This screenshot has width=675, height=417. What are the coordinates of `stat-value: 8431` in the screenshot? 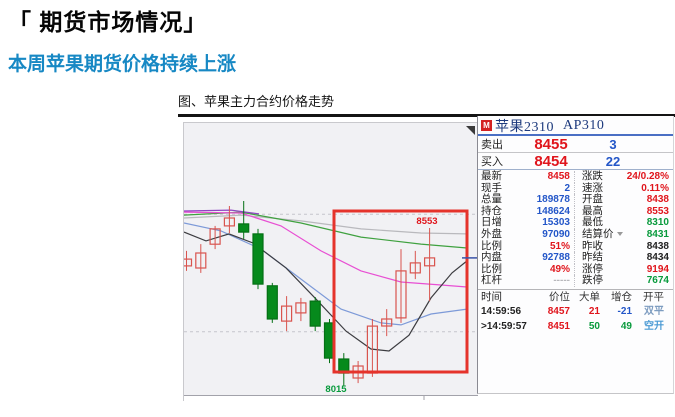 It's located at (657, 234).